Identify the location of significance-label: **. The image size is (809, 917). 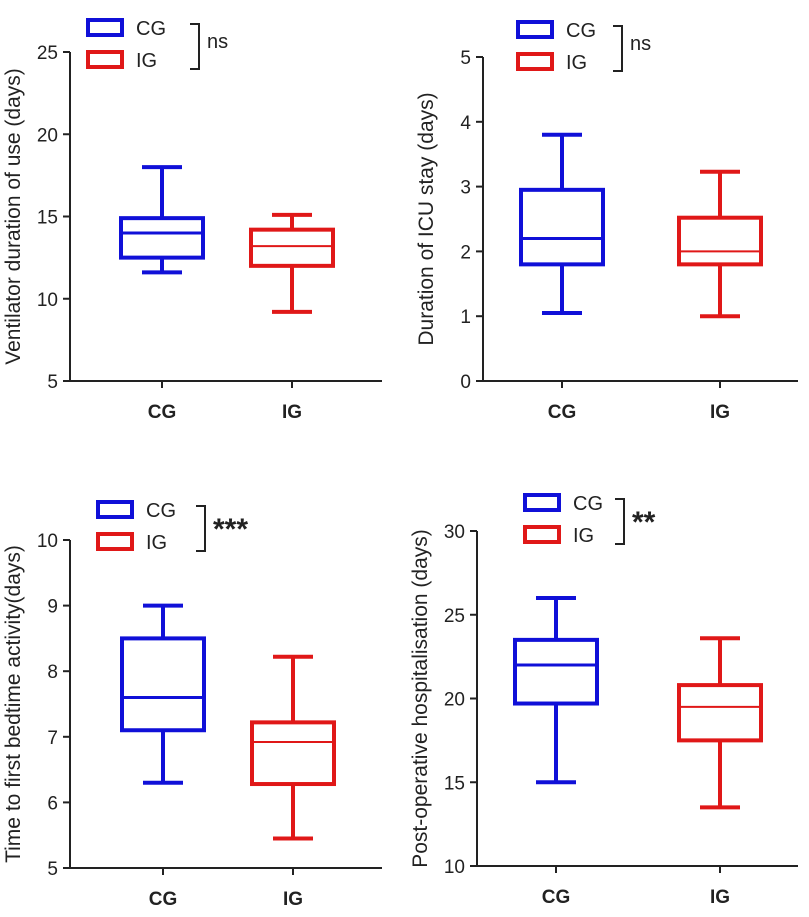
(644, 522).